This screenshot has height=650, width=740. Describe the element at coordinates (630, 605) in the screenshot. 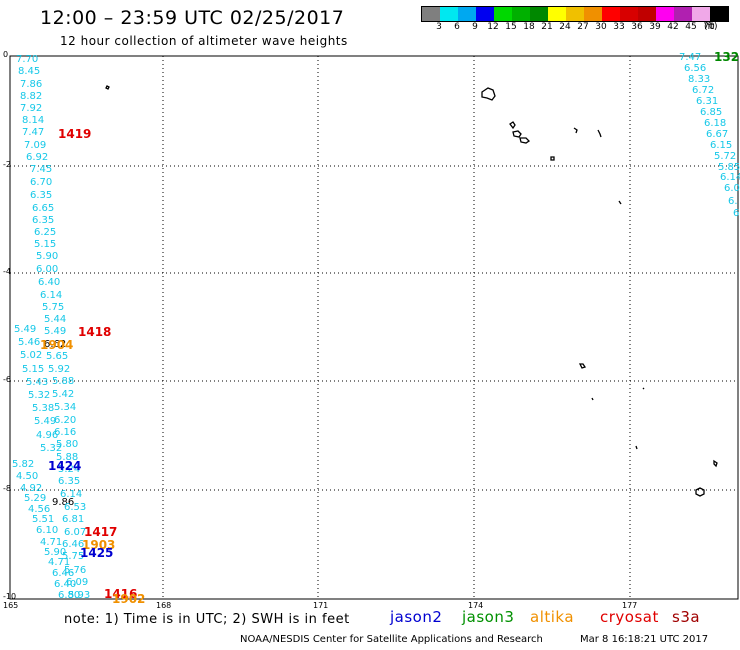

I see `longitude-label: 177` at that location.